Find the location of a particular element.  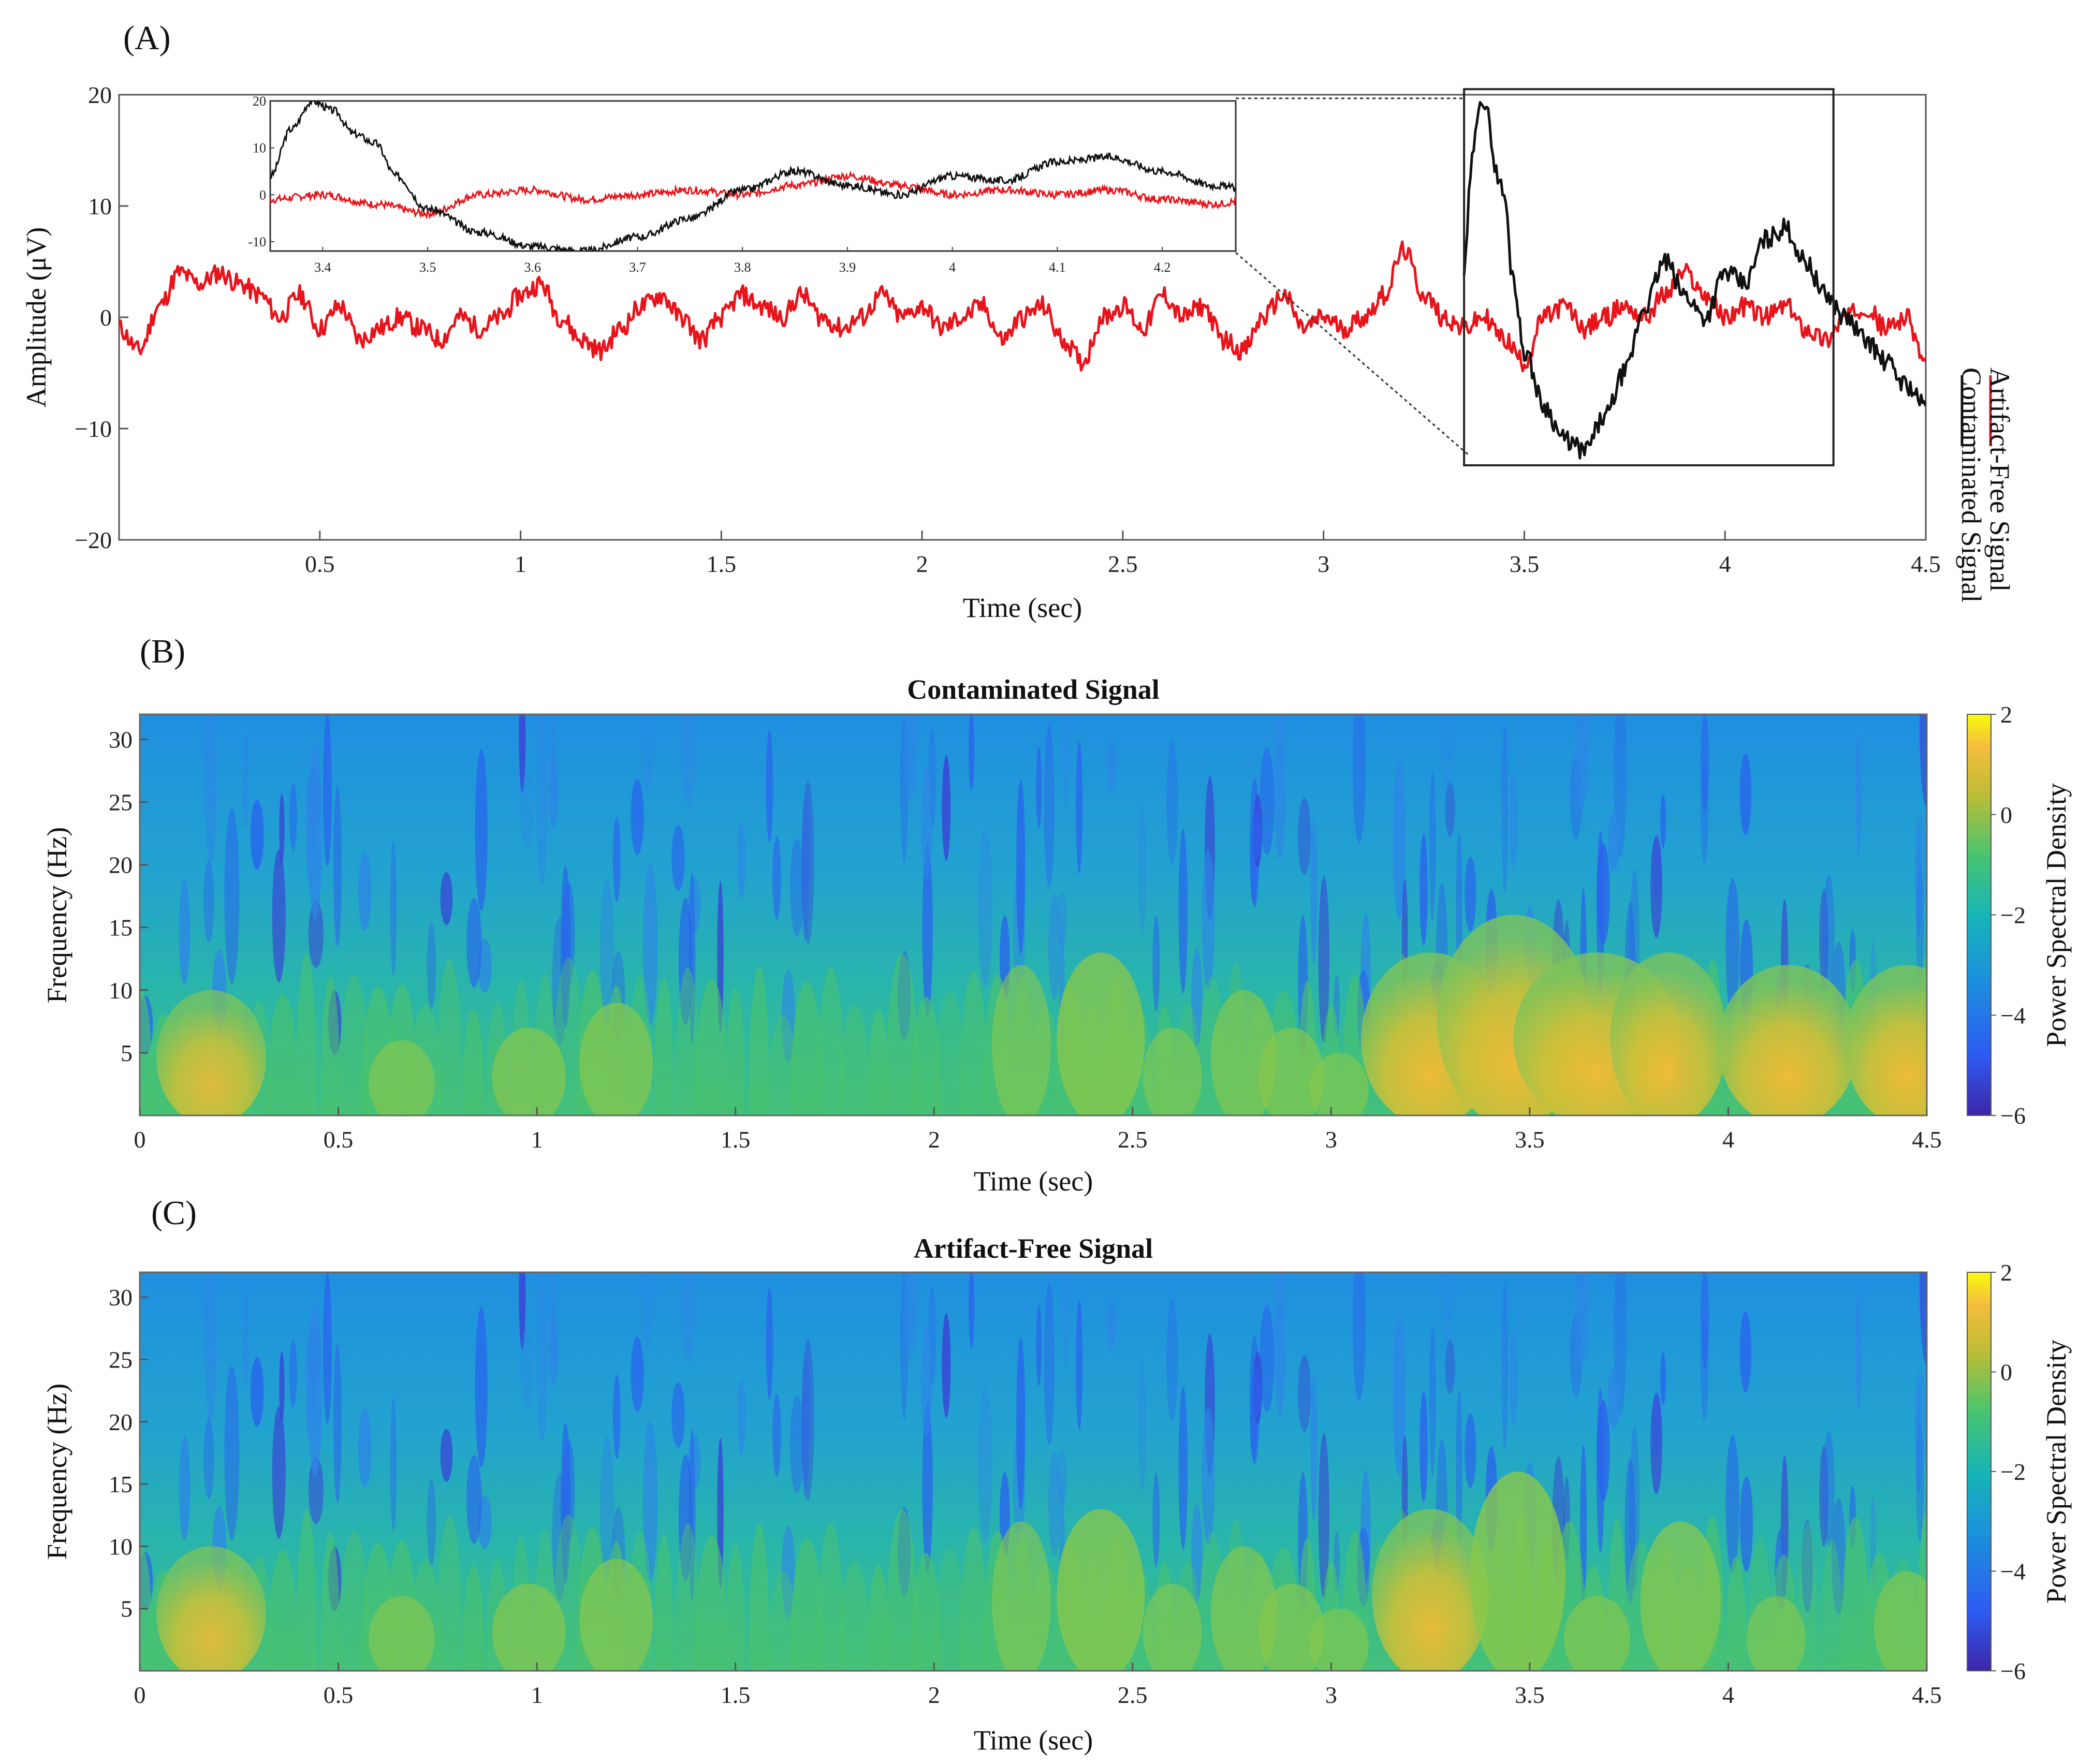

inset-y-tick-label: 0 is located at coordinates (262, 194).